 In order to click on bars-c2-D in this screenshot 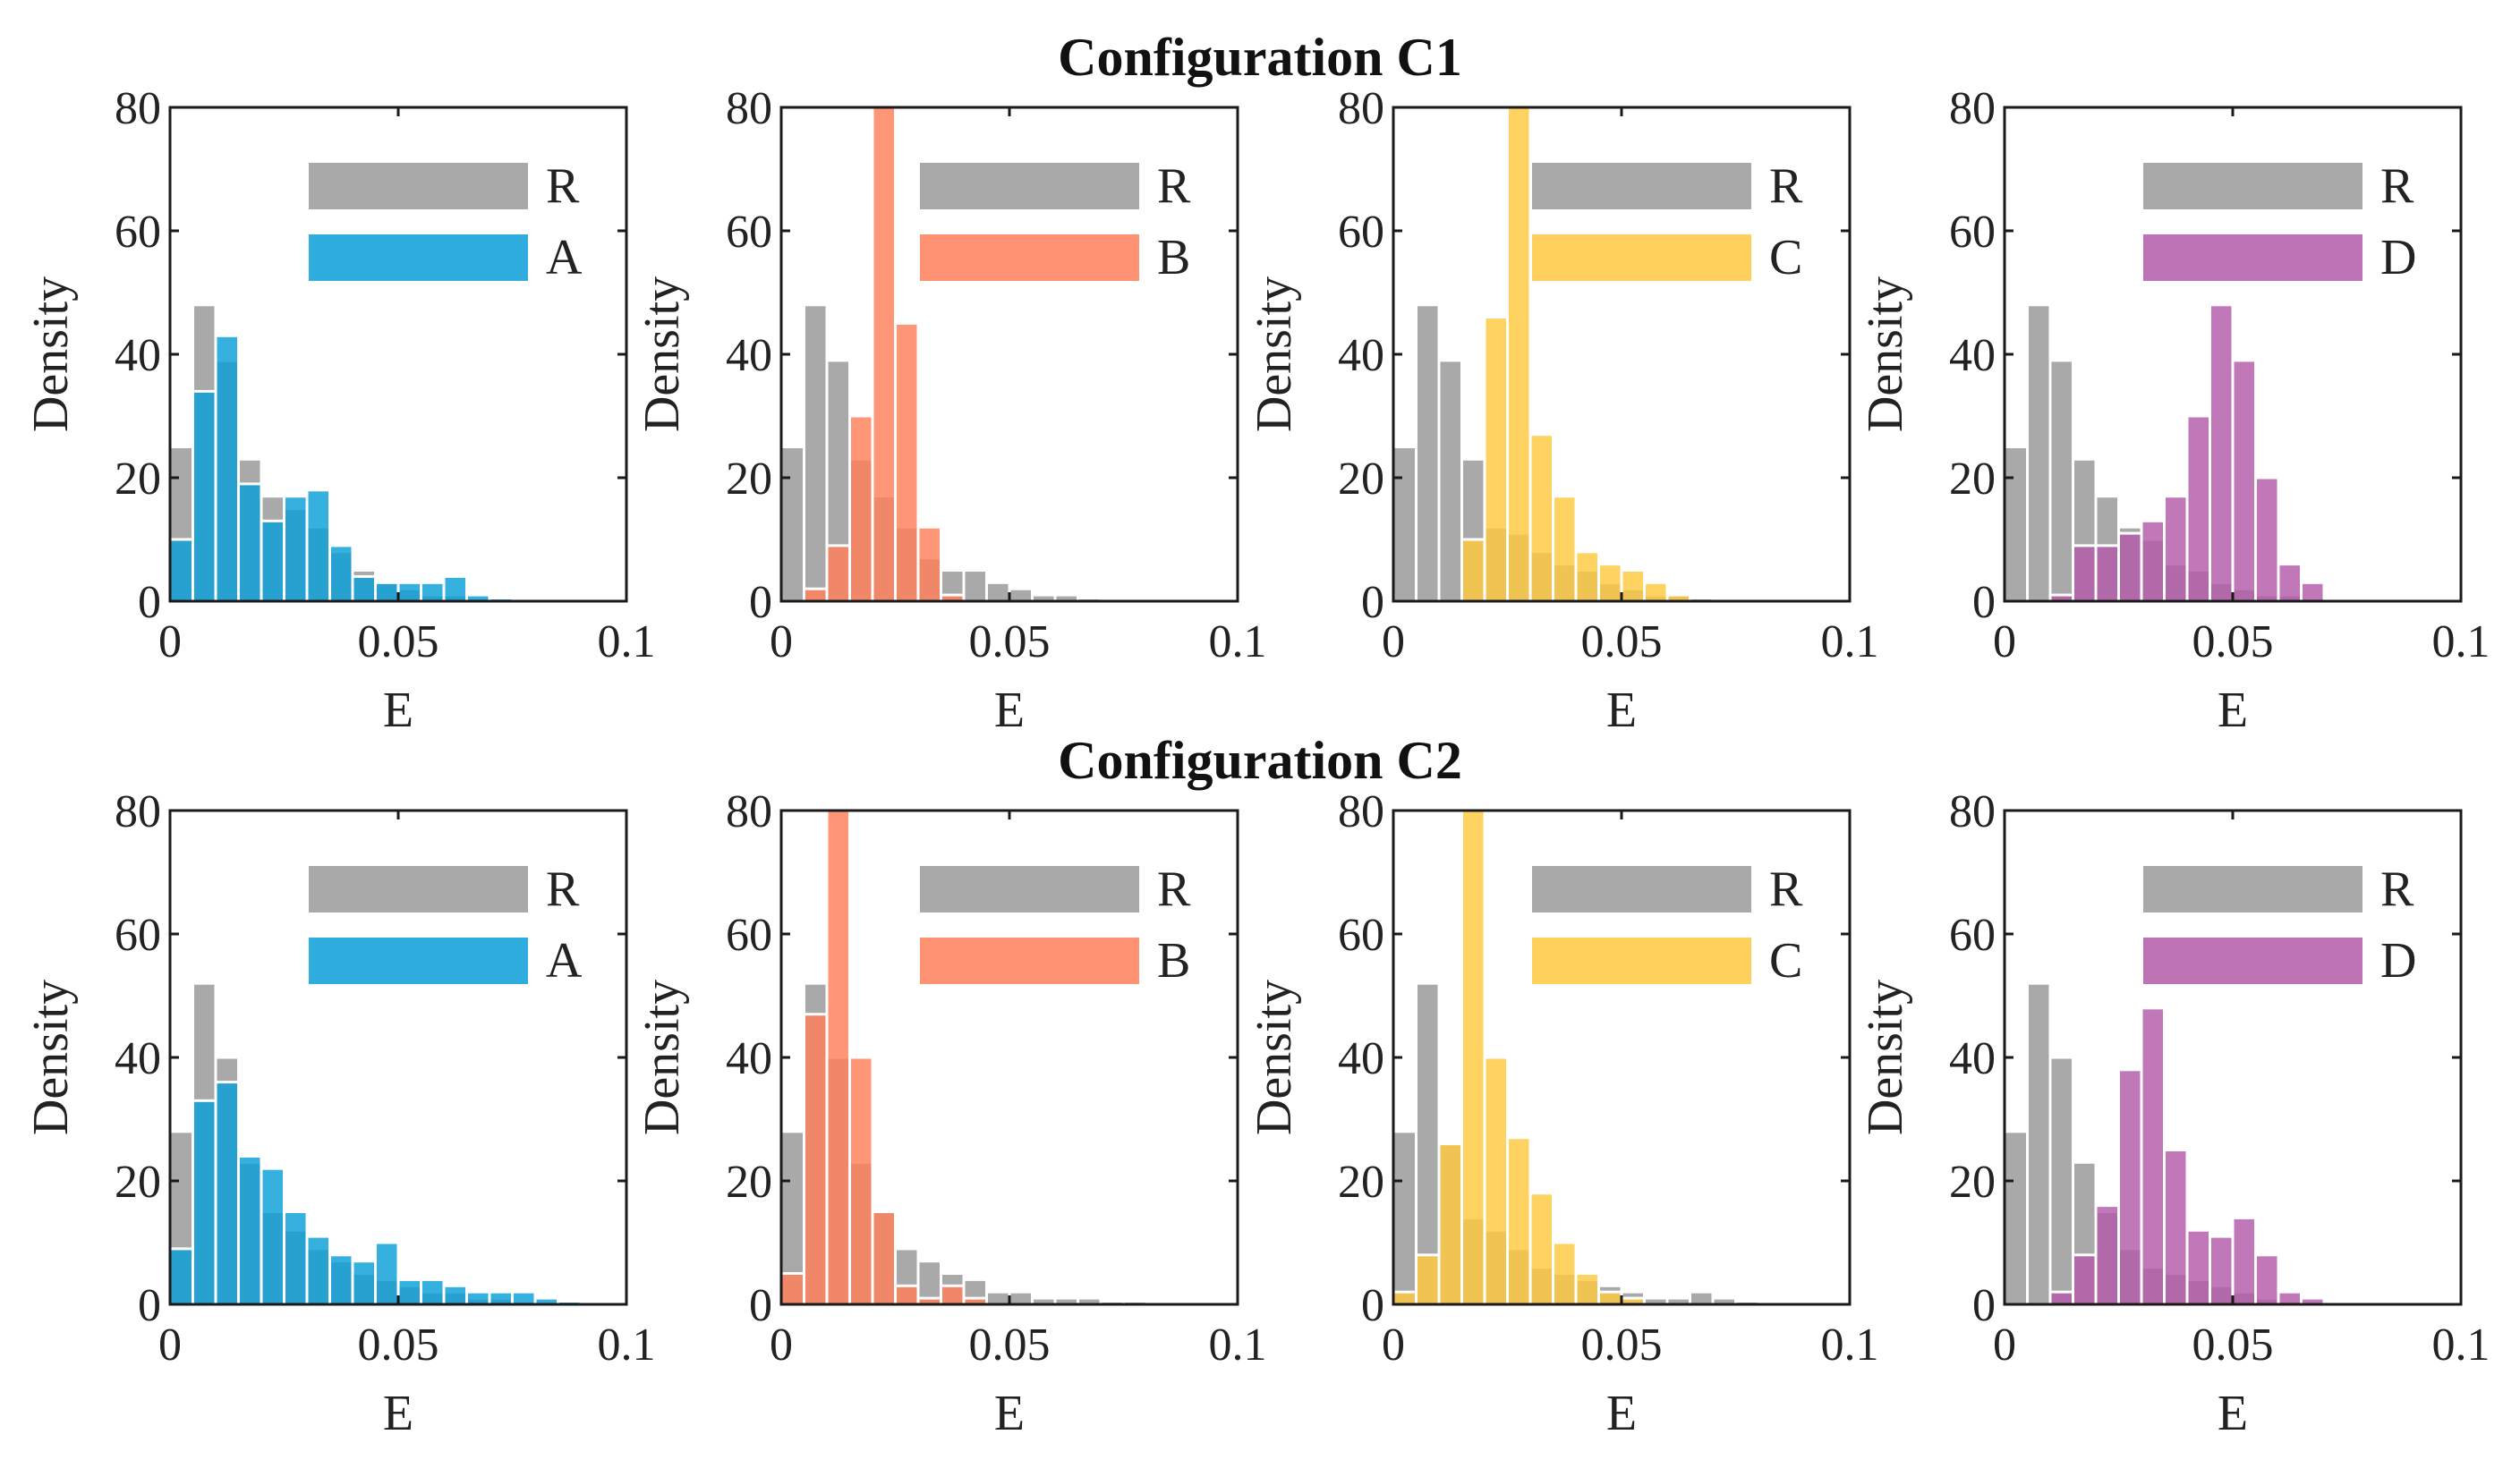, I will do `click(2187, 1143)`.